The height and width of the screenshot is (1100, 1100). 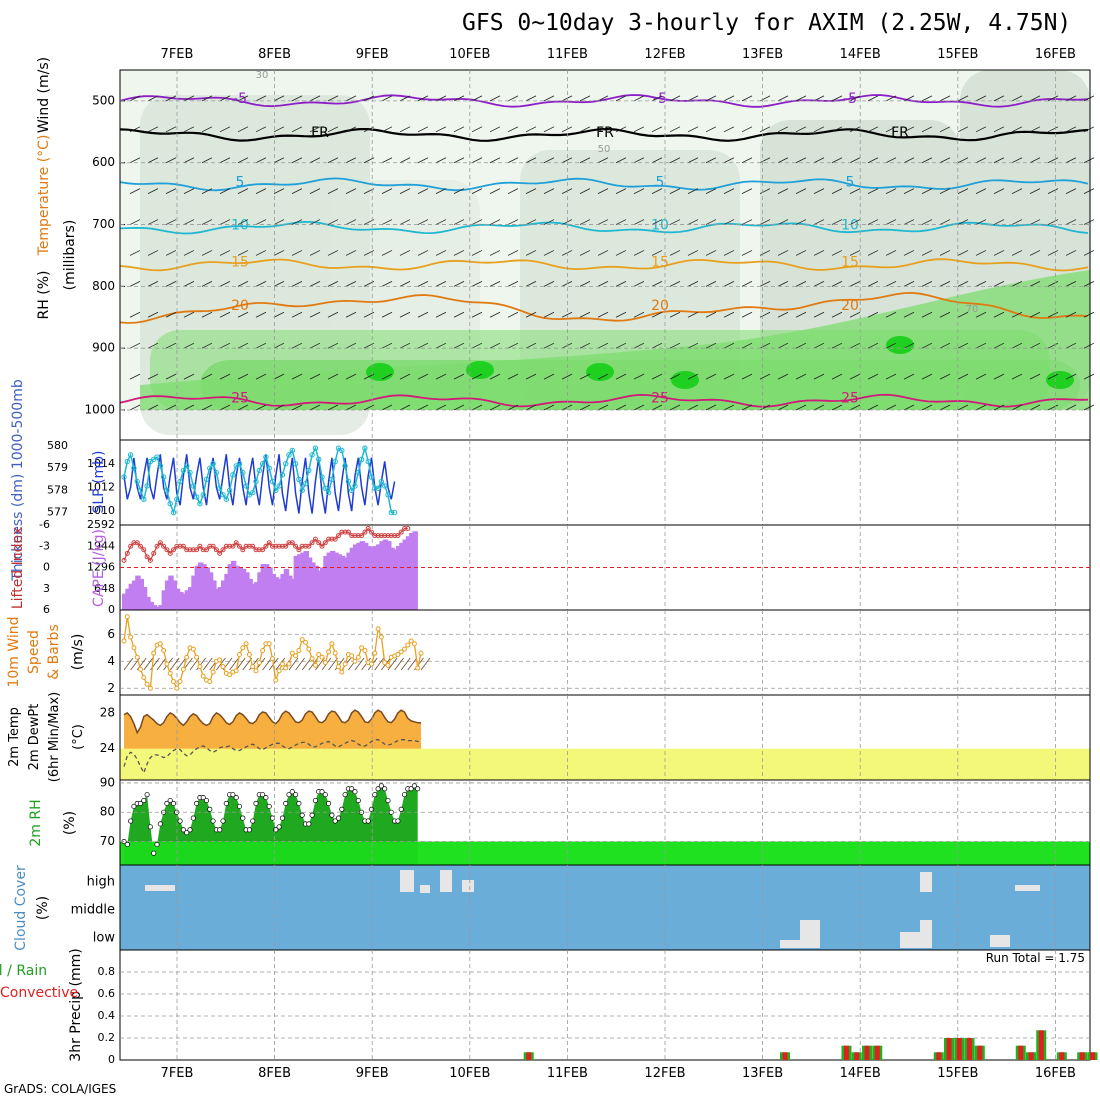 I want to click on top-date-label: 7FEB, so click(x=177, y=54).